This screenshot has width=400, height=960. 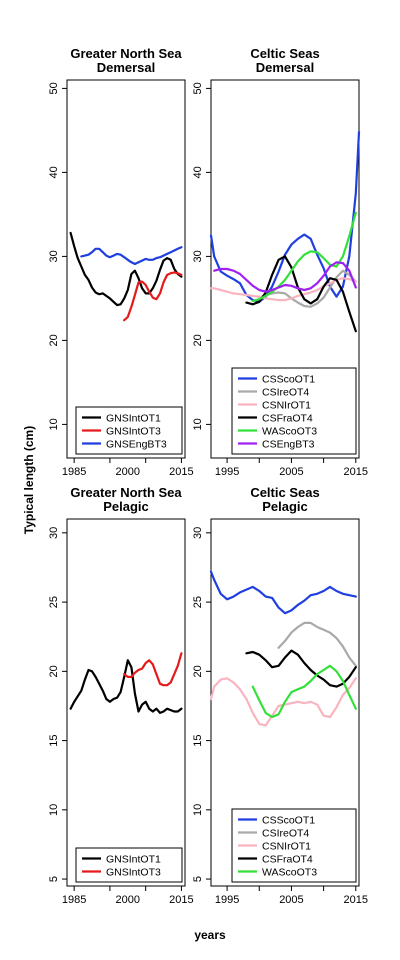 I want to click on y-axis-label: Typical length (cm), so click(x=29, y=480).